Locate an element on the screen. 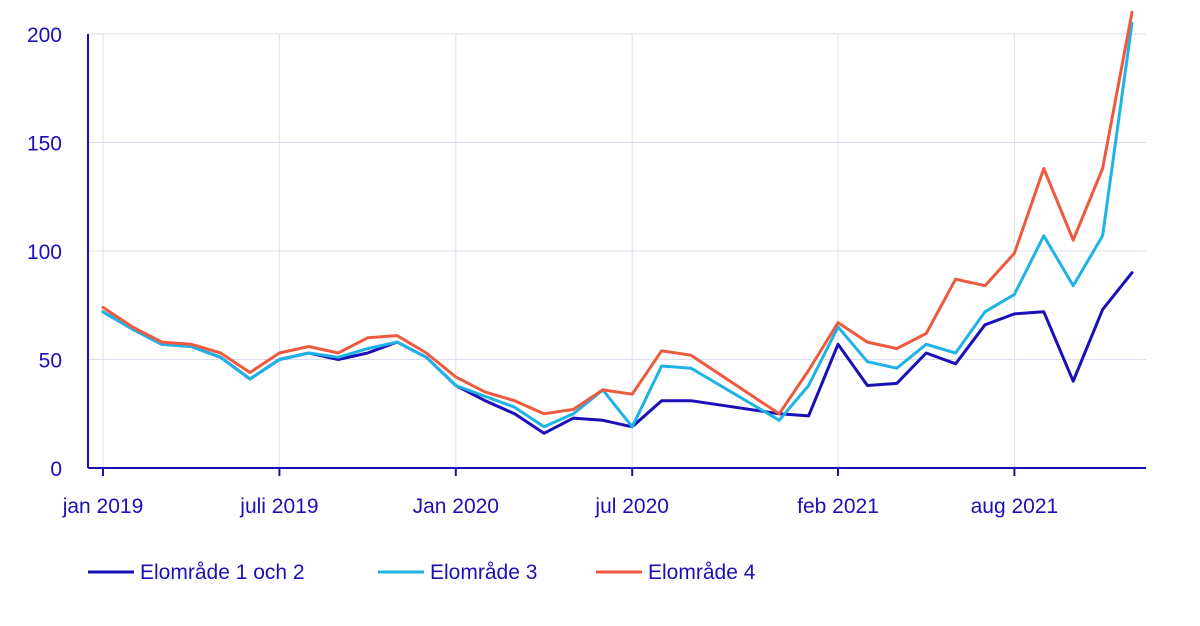 The image size is (1200, 626). legend-label: Elområde 1 och 2 is located at coordinates (222, 572).